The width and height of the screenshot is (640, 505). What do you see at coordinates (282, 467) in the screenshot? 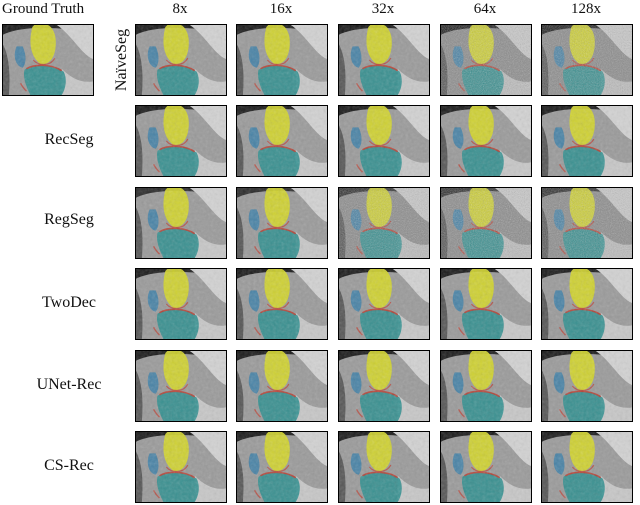
I see `panel-cs-rec-16x` at bounding box center [282, 467].